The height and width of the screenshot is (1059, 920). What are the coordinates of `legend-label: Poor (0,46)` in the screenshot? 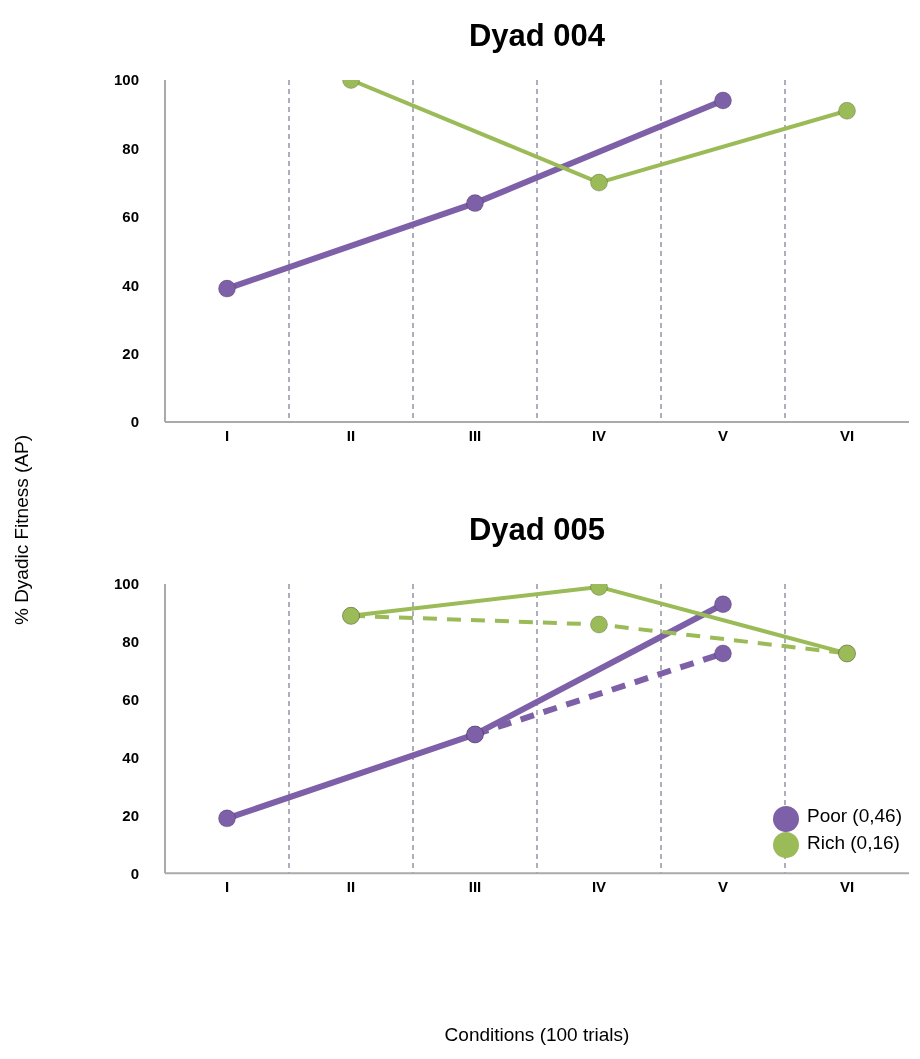 It's located at (854, 816).